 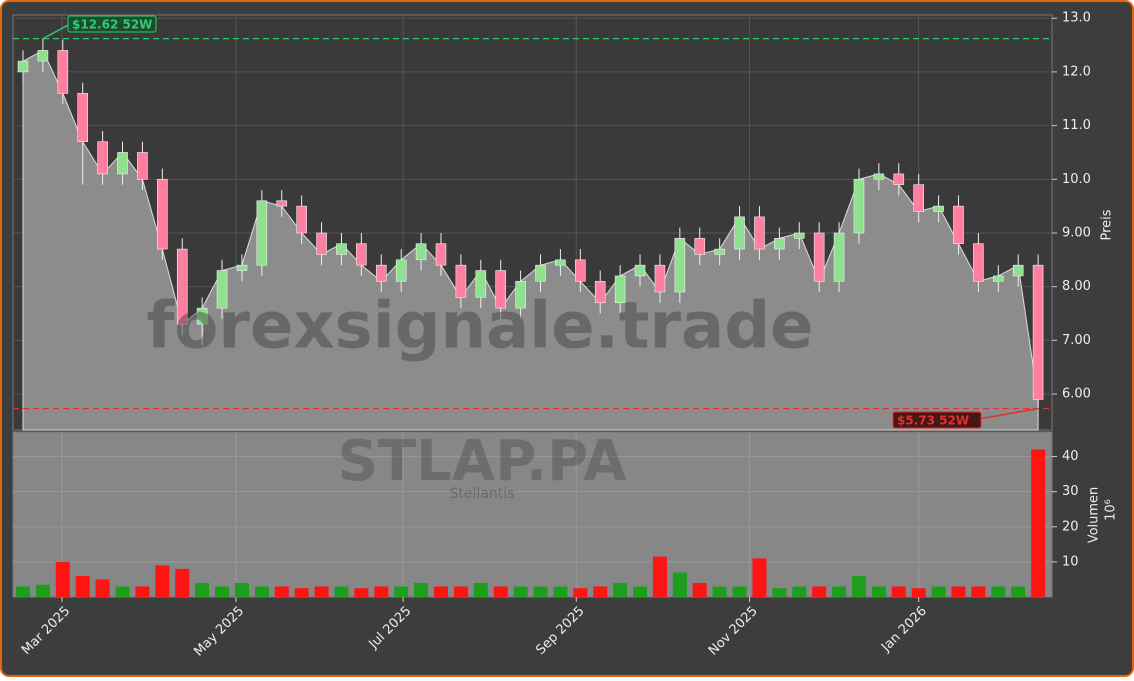 I want to click on symbol-watermark: STLAP.PA, so click(x=482, y=461).